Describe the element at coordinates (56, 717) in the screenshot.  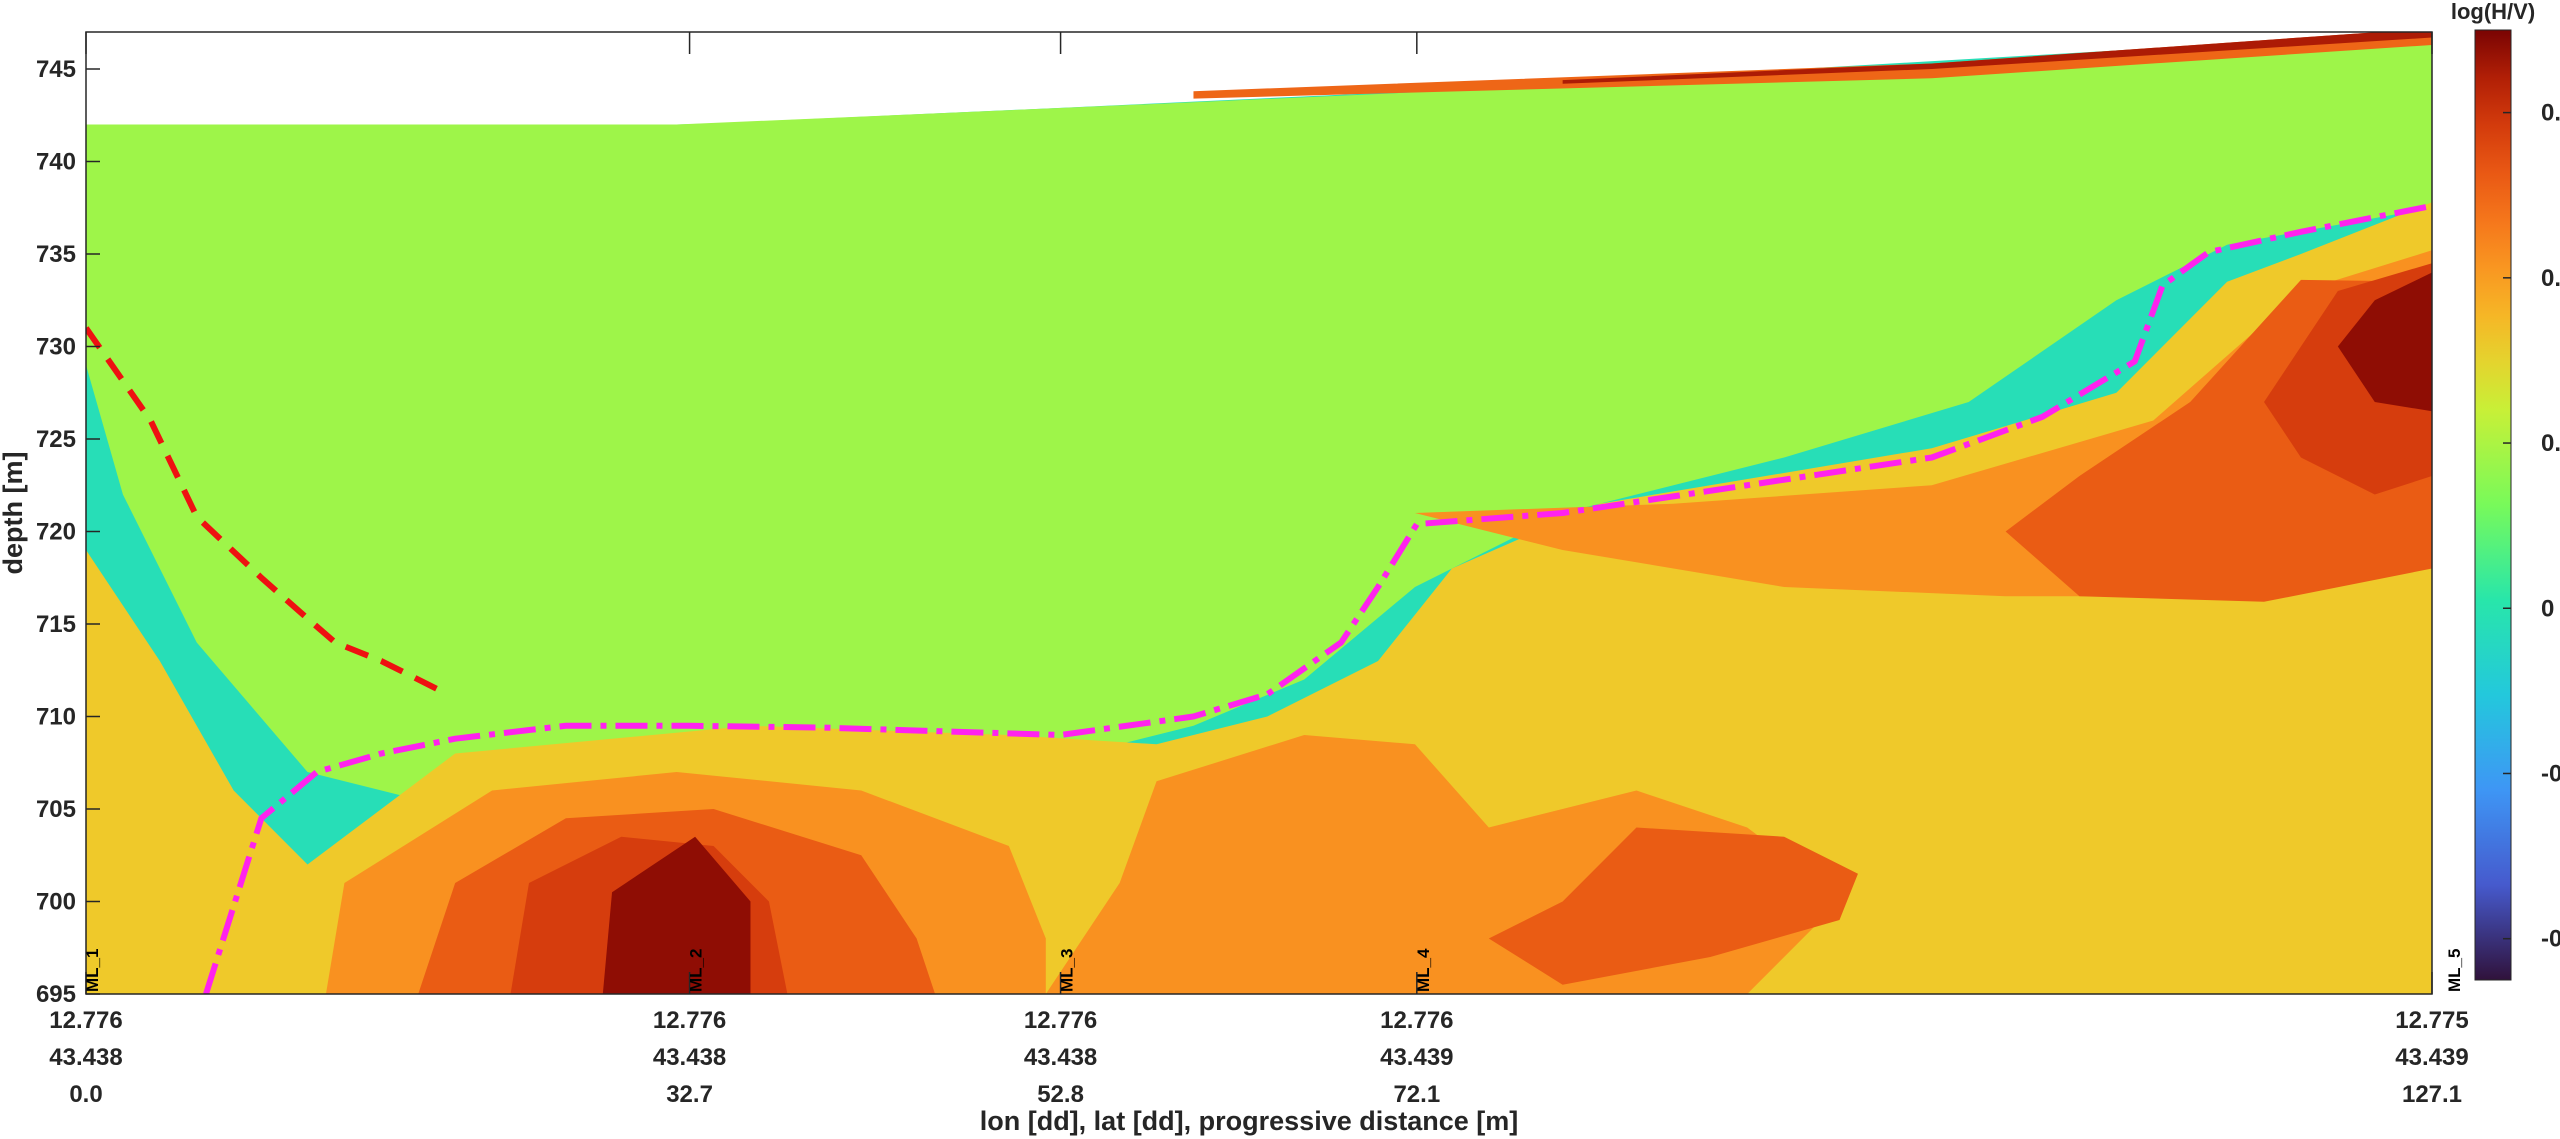
I see `y-tick-label: 710` at that location.